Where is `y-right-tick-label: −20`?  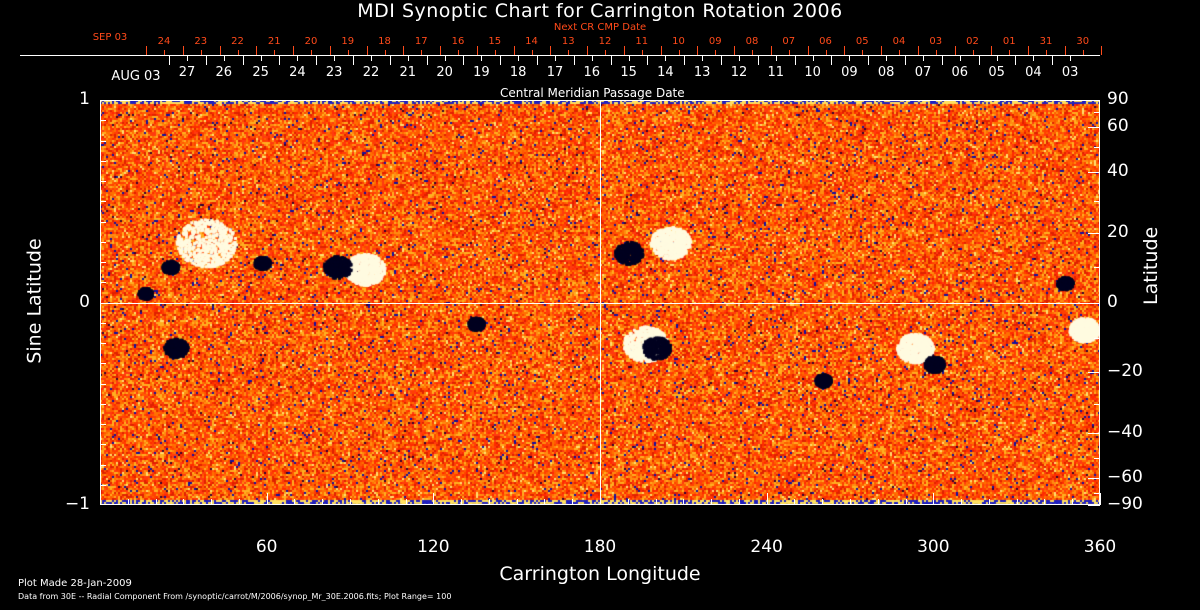 y-right-tick-label: −20 is located at coordinates (1125, 370).